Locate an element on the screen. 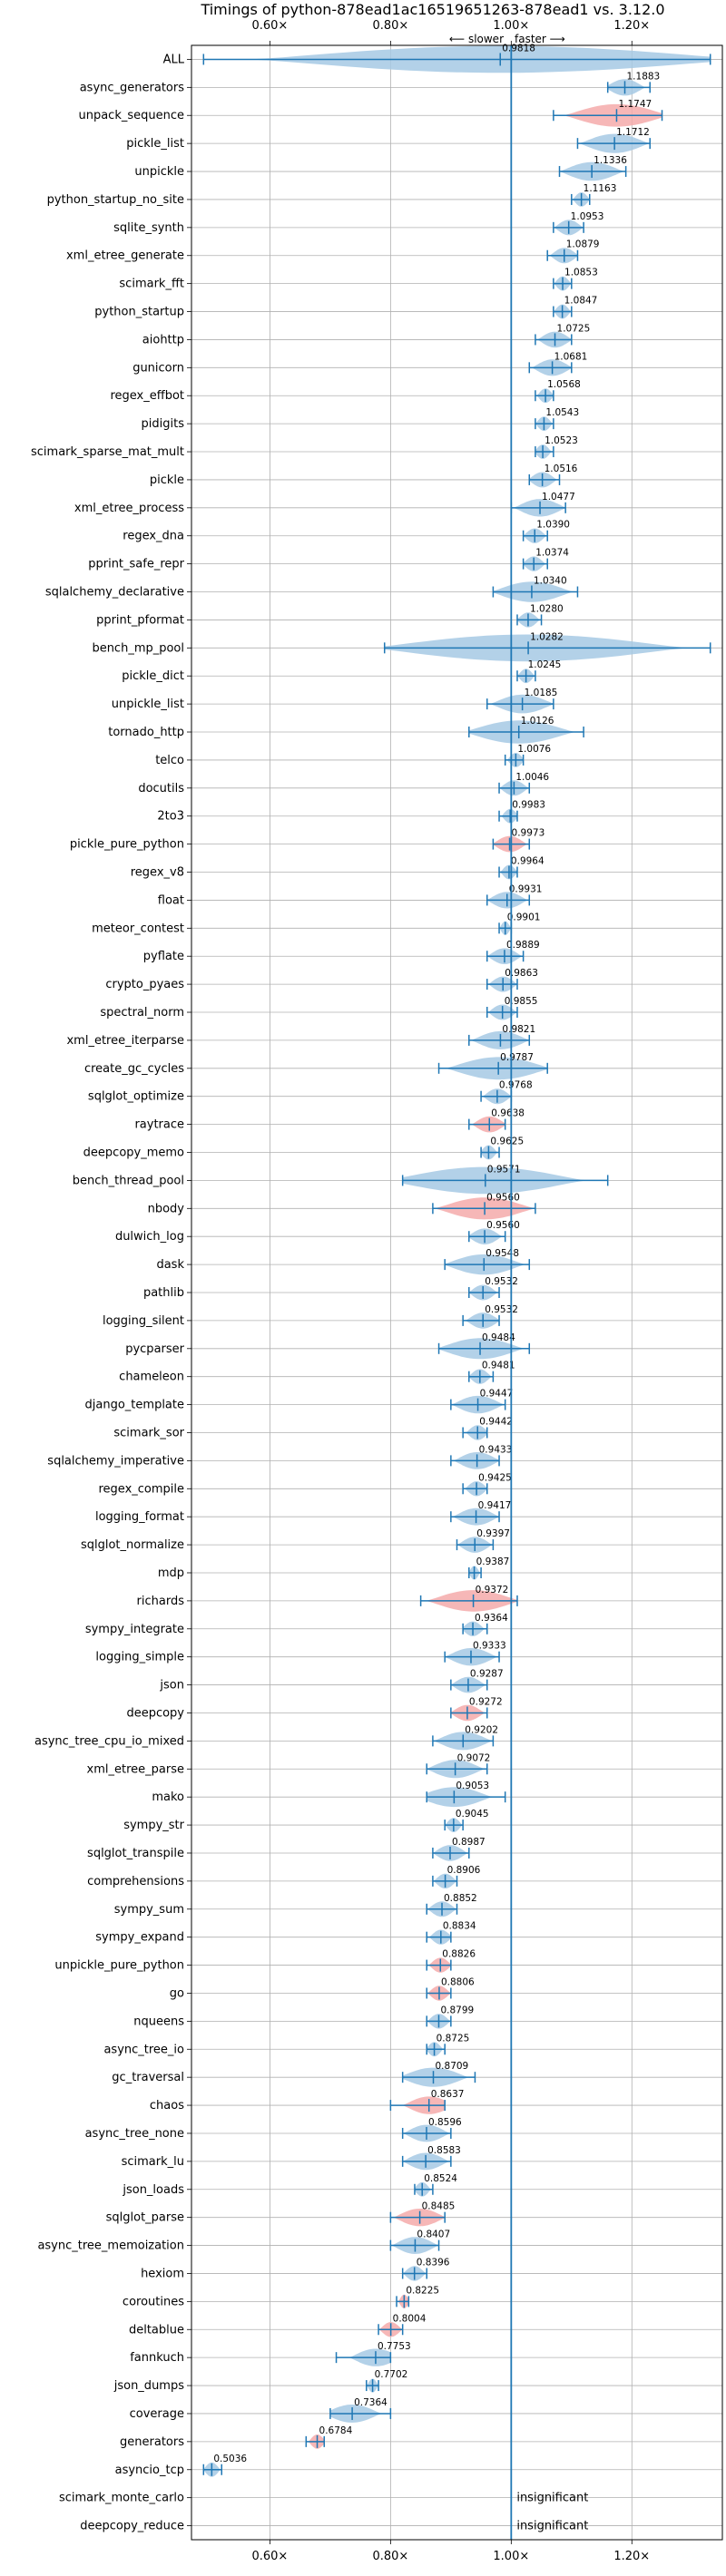  x-tick-label-top: 0.60× is located at coordinates (269, 26).